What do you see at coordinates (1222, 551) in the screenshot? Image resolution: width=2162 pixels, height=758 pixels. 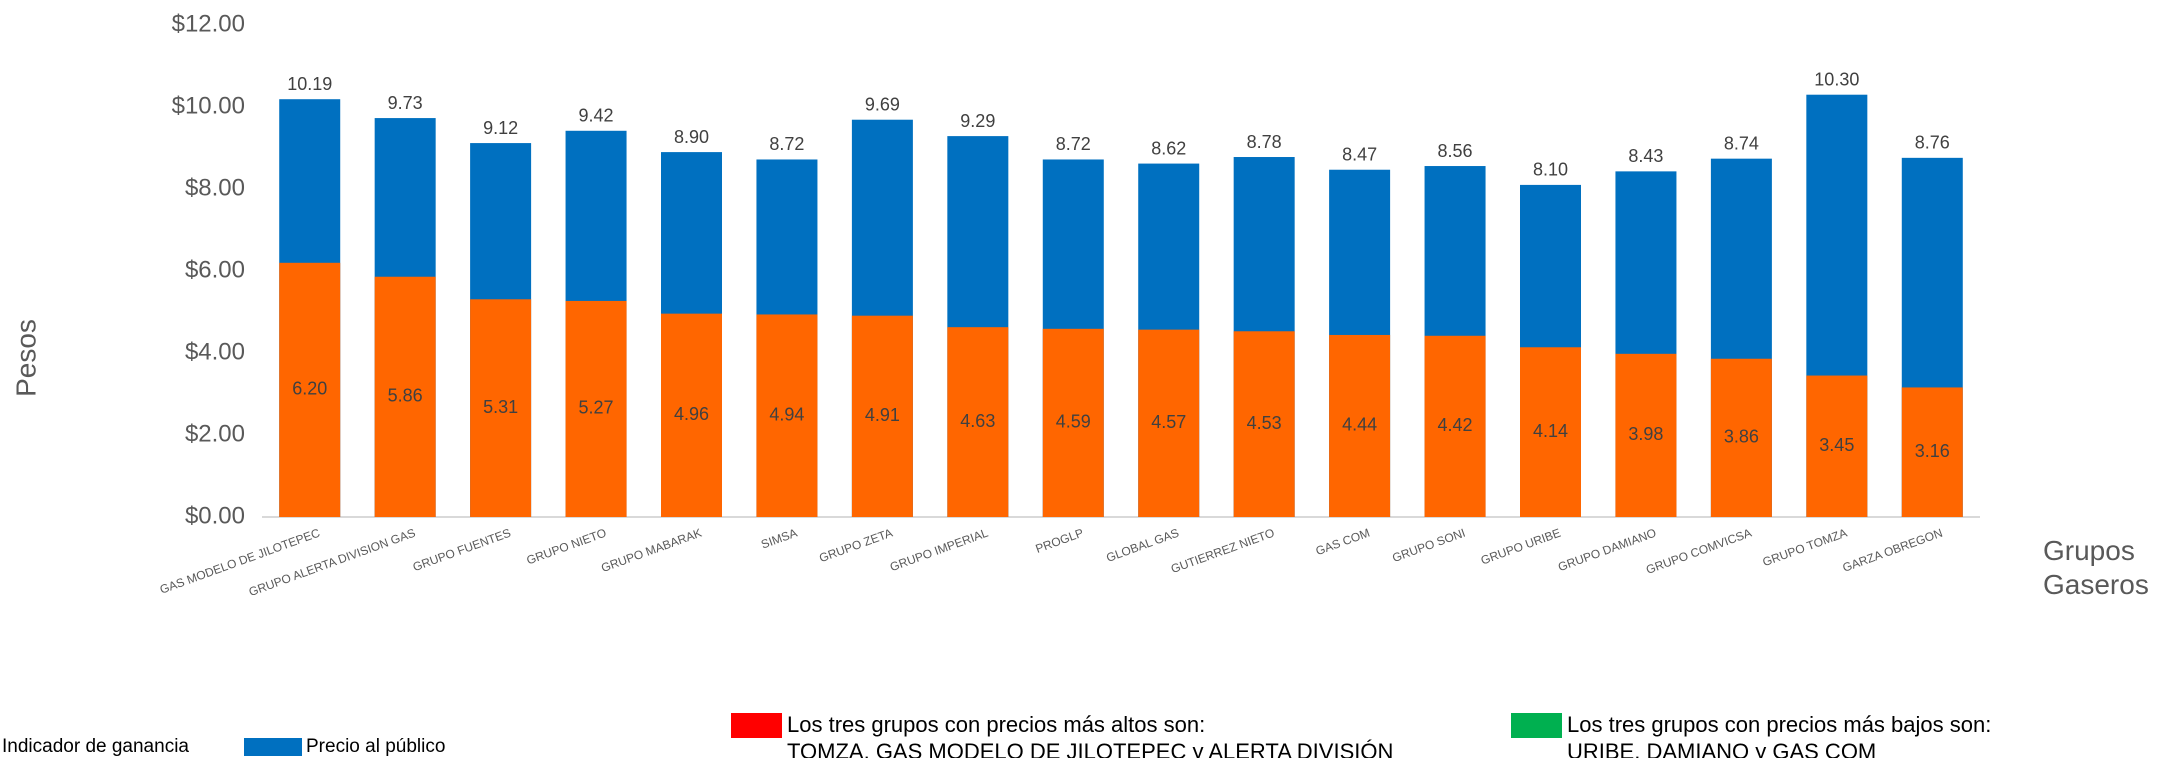 I see `x-tick-label: GUTIERREZ NIETO` at bounding box center [1222, 551].